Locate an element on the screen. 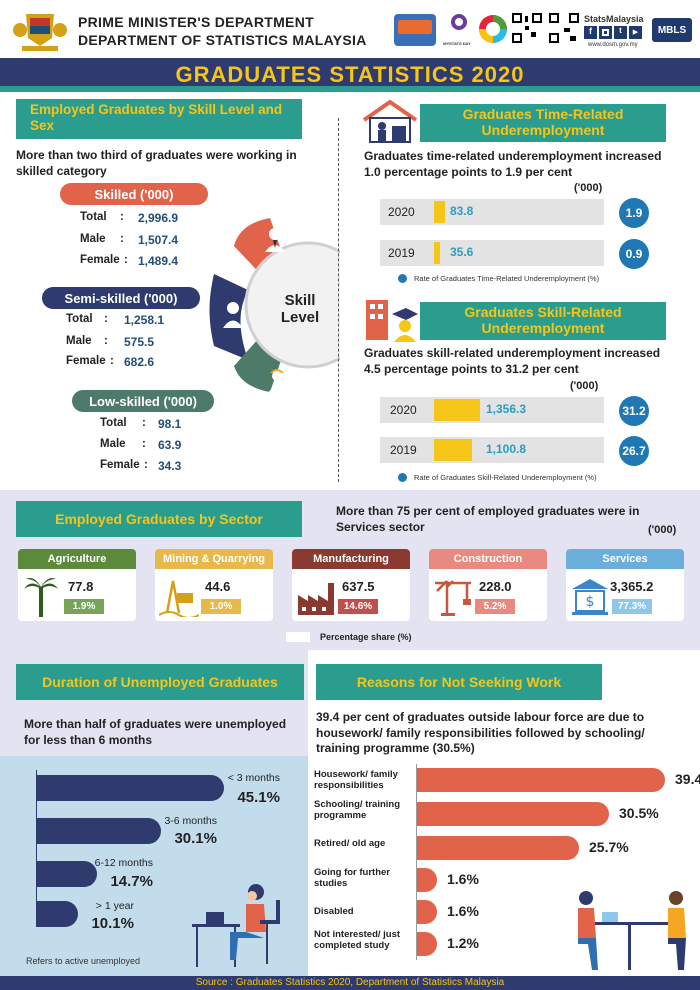 This screenshot has width=700, height=990. semi-female-value: 682.6 is located at coordinates (139, 362).